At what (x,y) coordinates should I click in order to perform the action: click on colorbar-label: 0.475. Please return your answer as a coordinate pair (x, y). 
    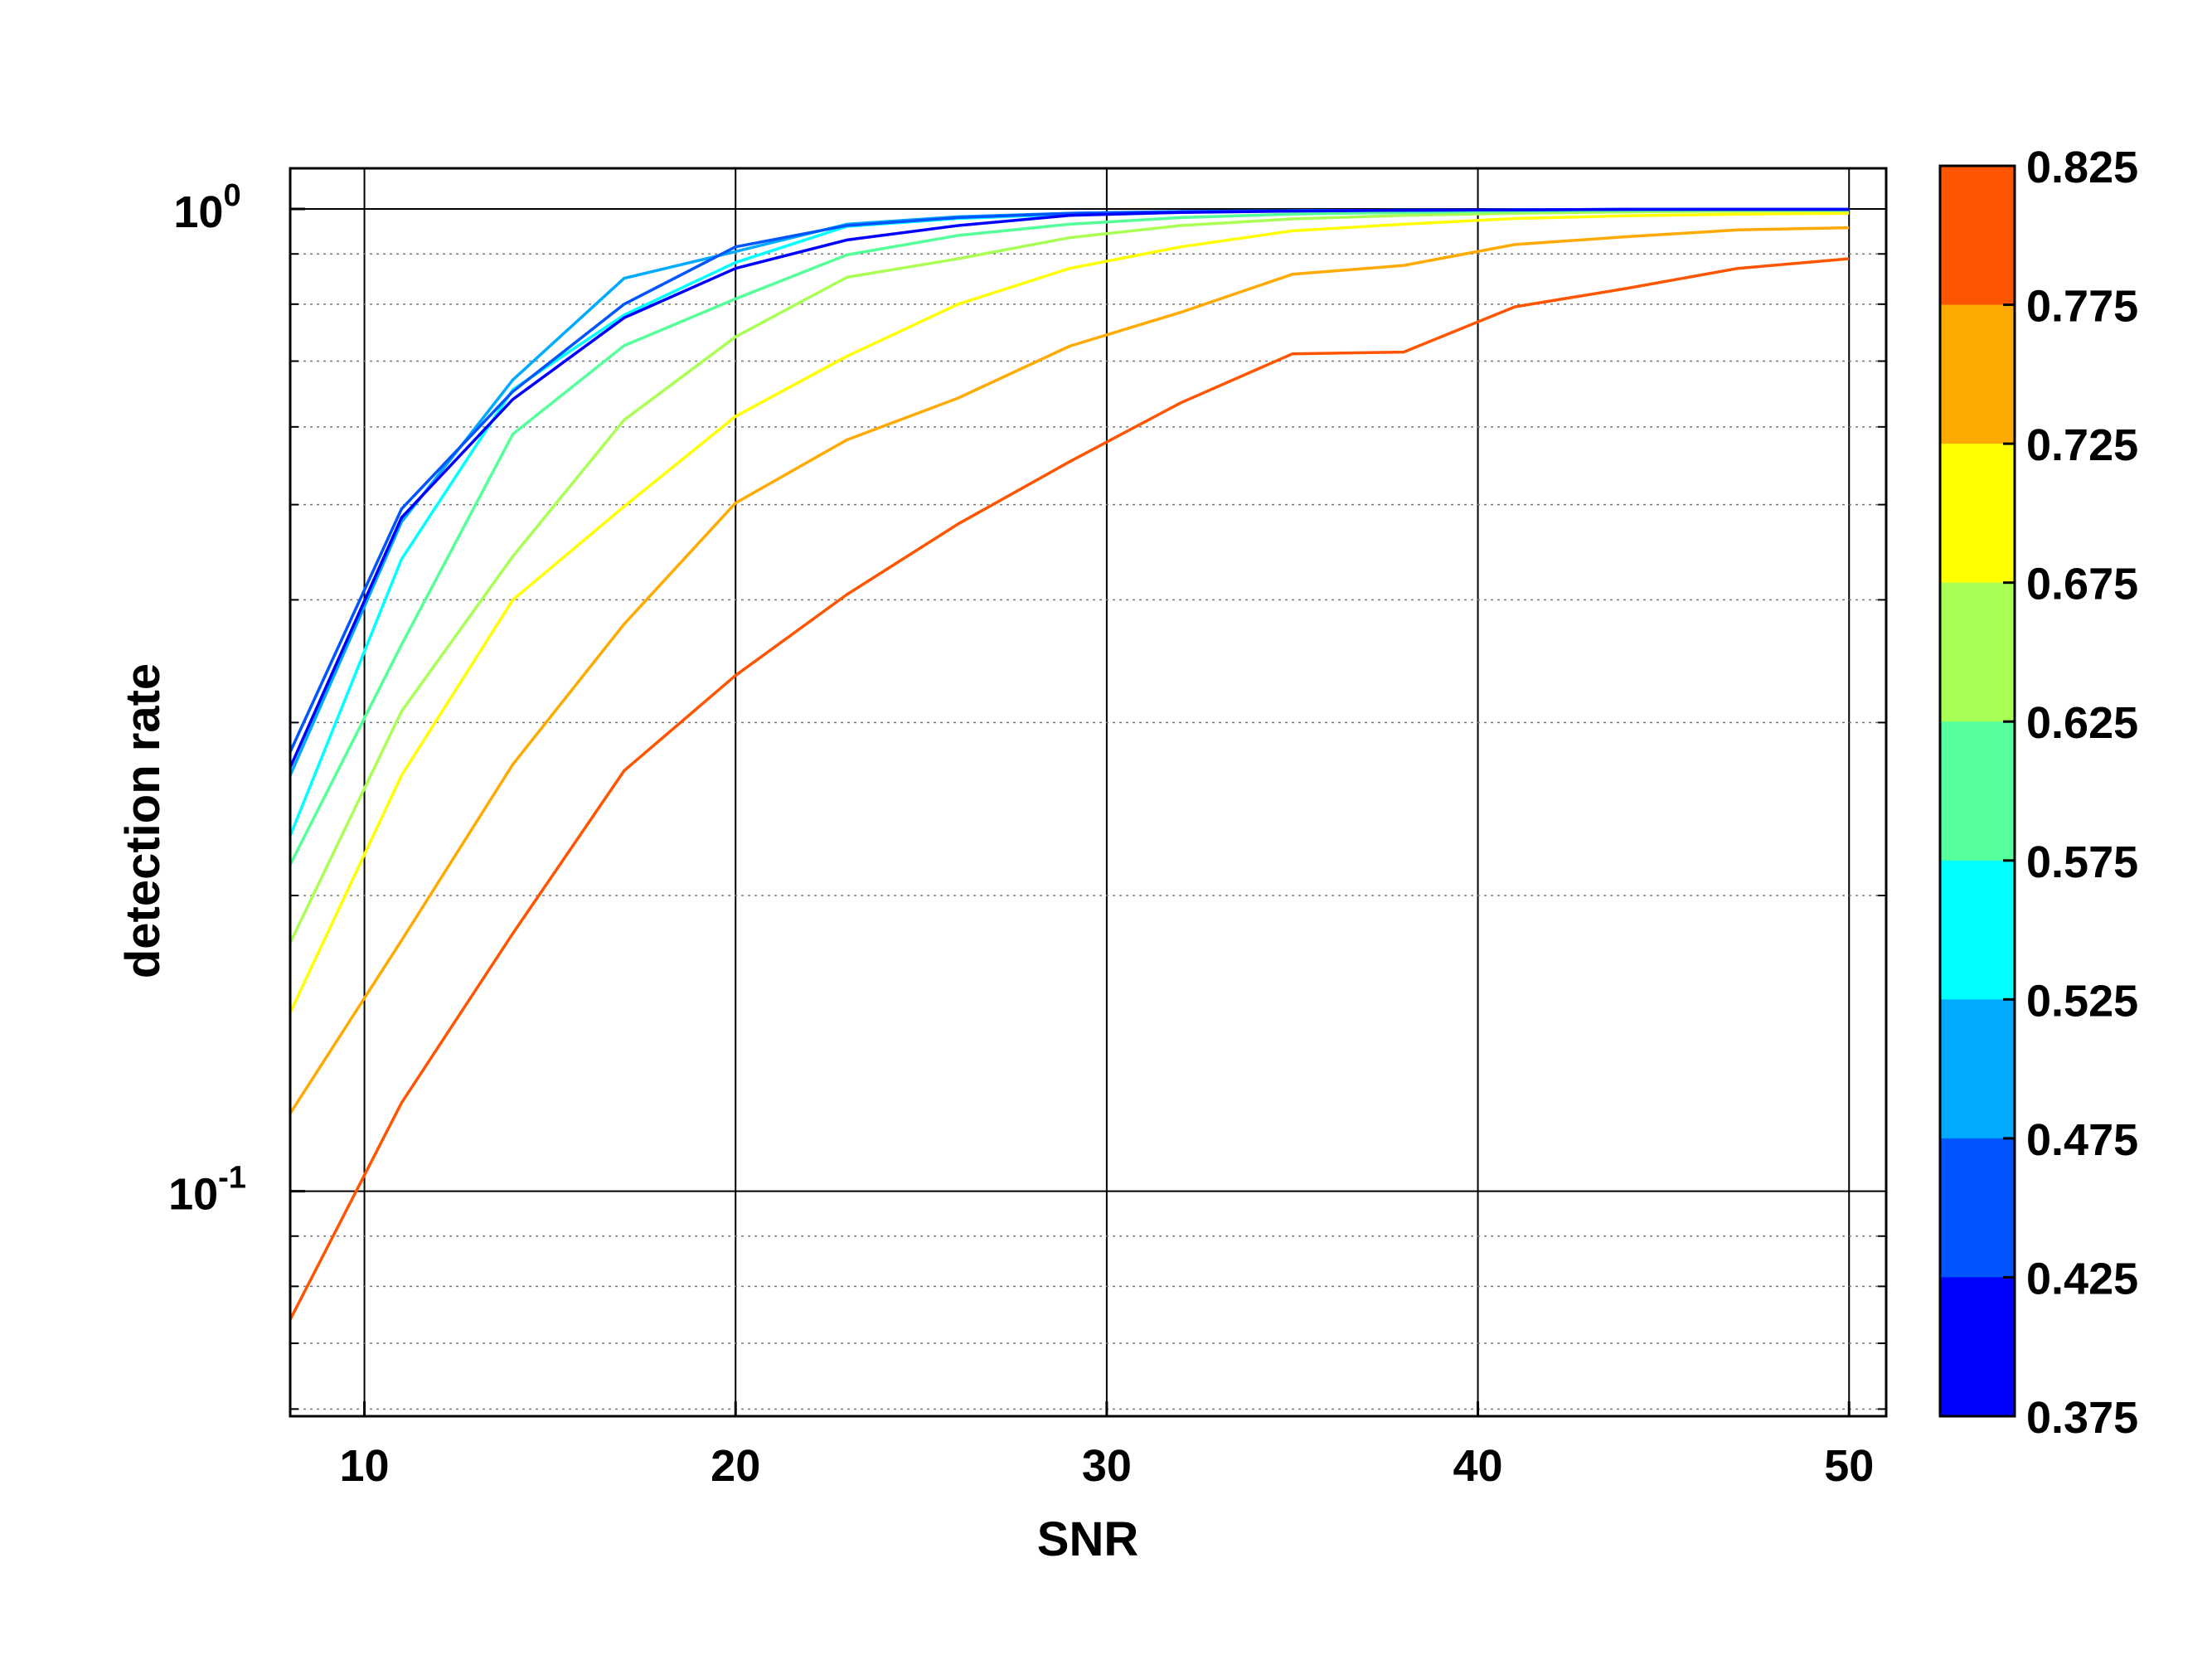
    Looking at the image, I should click on (2082, 1140).